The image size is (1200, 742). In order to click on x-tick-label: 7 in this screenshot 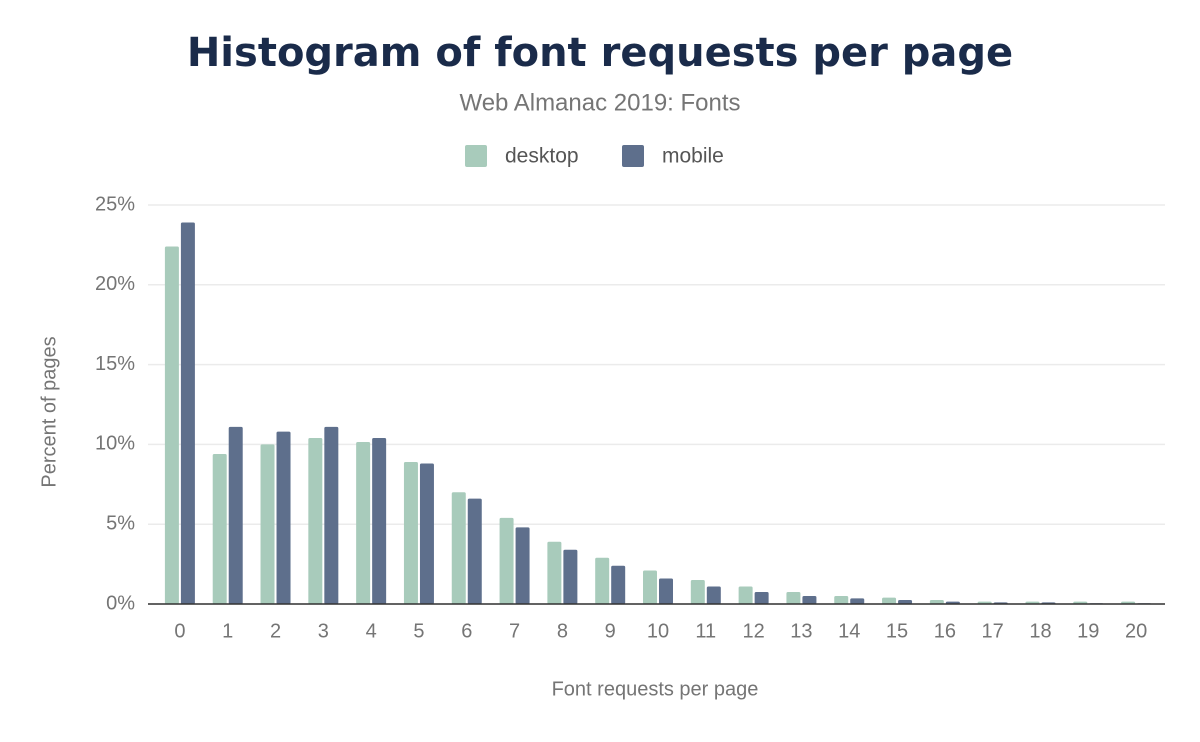, I will do `click(514, 631)`.